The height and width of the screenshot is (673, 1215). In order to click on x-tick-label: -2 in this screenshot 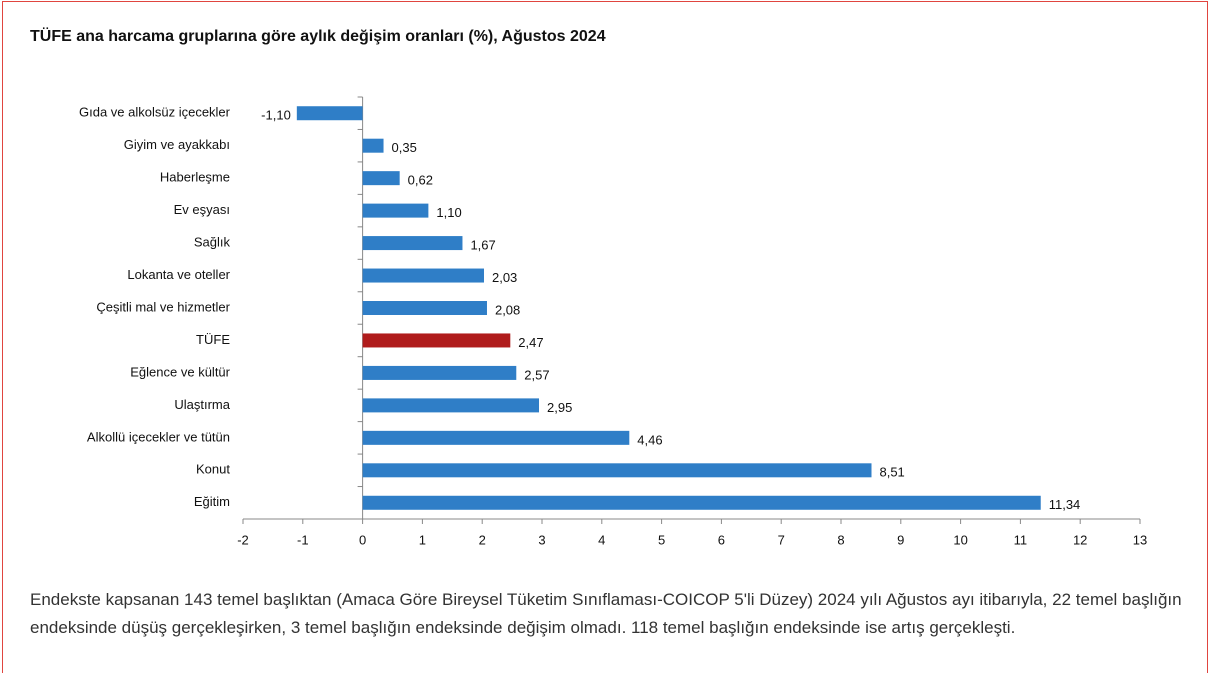, I will do `click(243, 539)`.